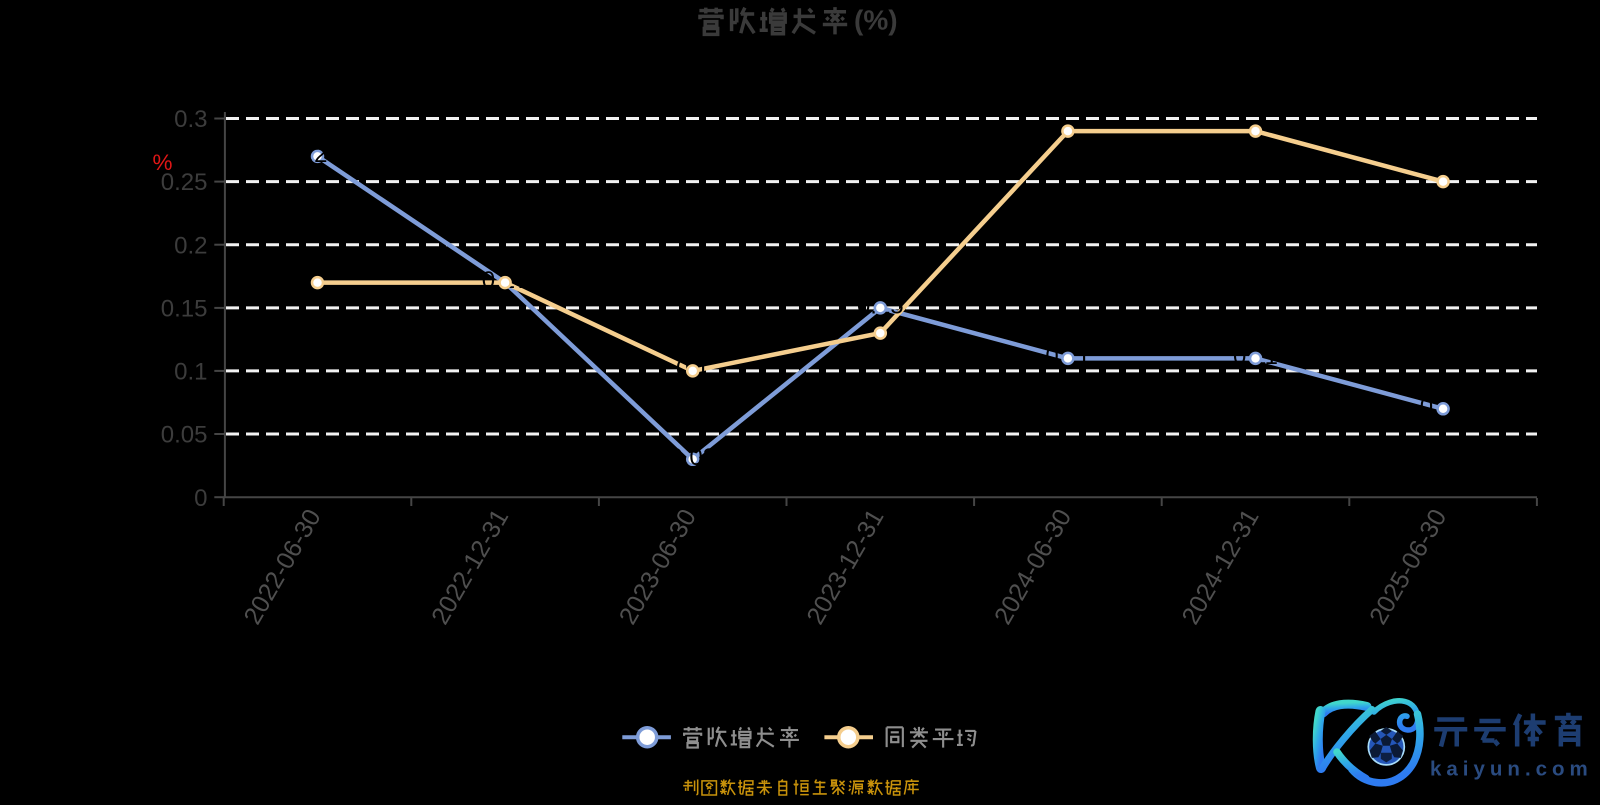 The width and height of the screenshot is (1600, 805). Describe the element at coordinates (190, 372) in the screenshot. I see `svg-text: 0.1` at that location.